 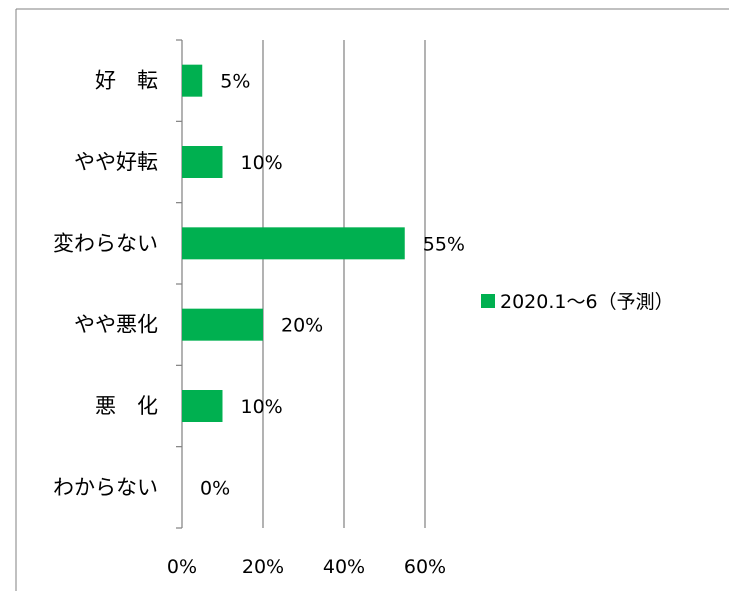 What do you see at coordinates (116, 325) in the screenshot?
I see `category-label: やや悪化` at bounding box center [116, 325].